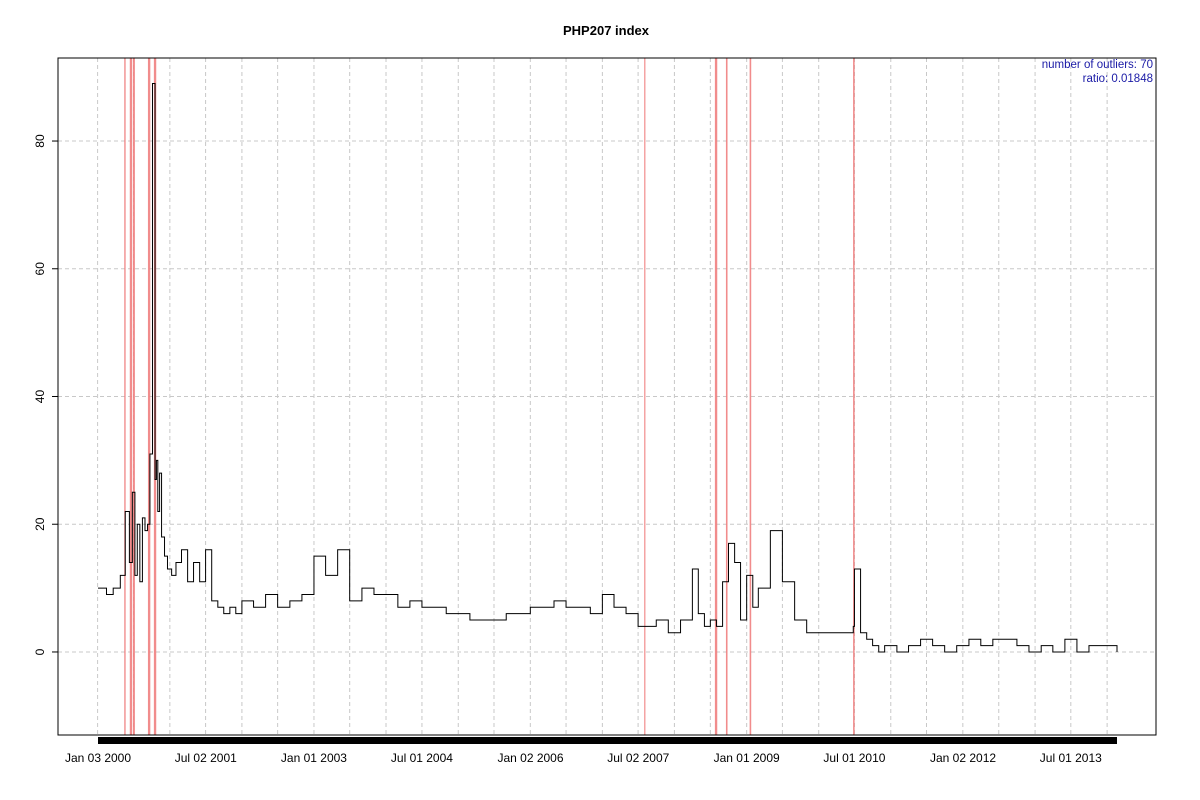 This screenshot has width=1200, height=800. I want to click on x-tick-label: Jan 03 2000, so click(98, 758).